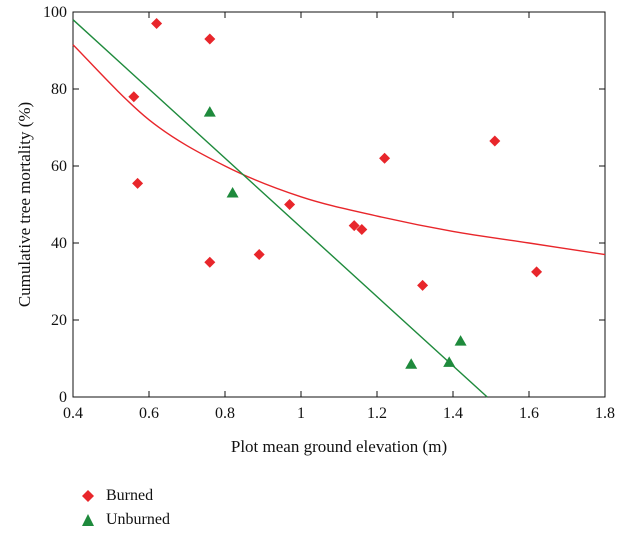 The height and width of the screenshot is (533, 630). I want to click on x-tick-label: 1.2, so click(377, 413).